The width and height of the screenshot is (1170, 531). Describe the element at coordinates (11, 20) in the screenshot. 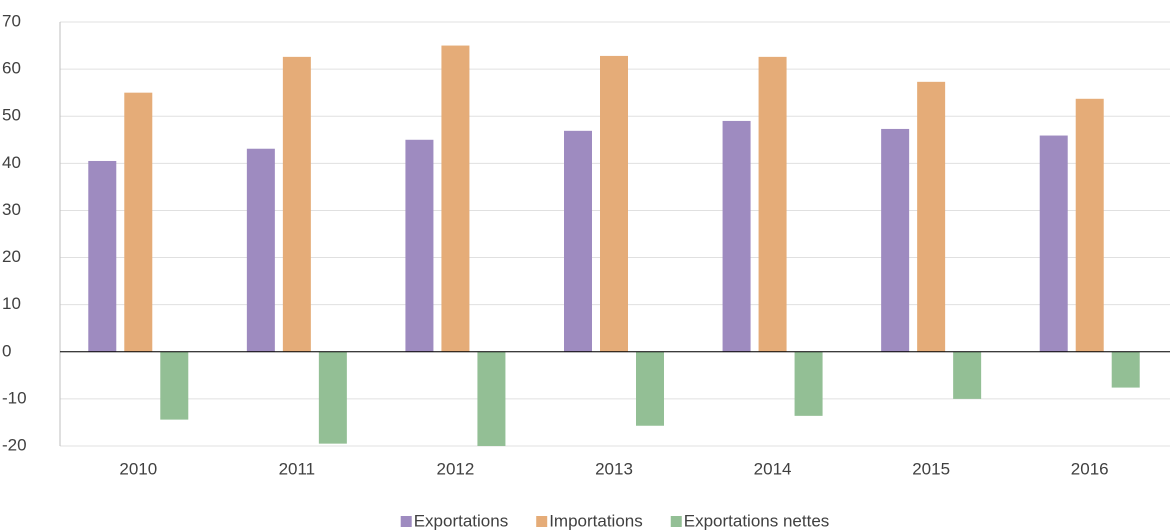

I see `y-tick-label: 70` at that location.